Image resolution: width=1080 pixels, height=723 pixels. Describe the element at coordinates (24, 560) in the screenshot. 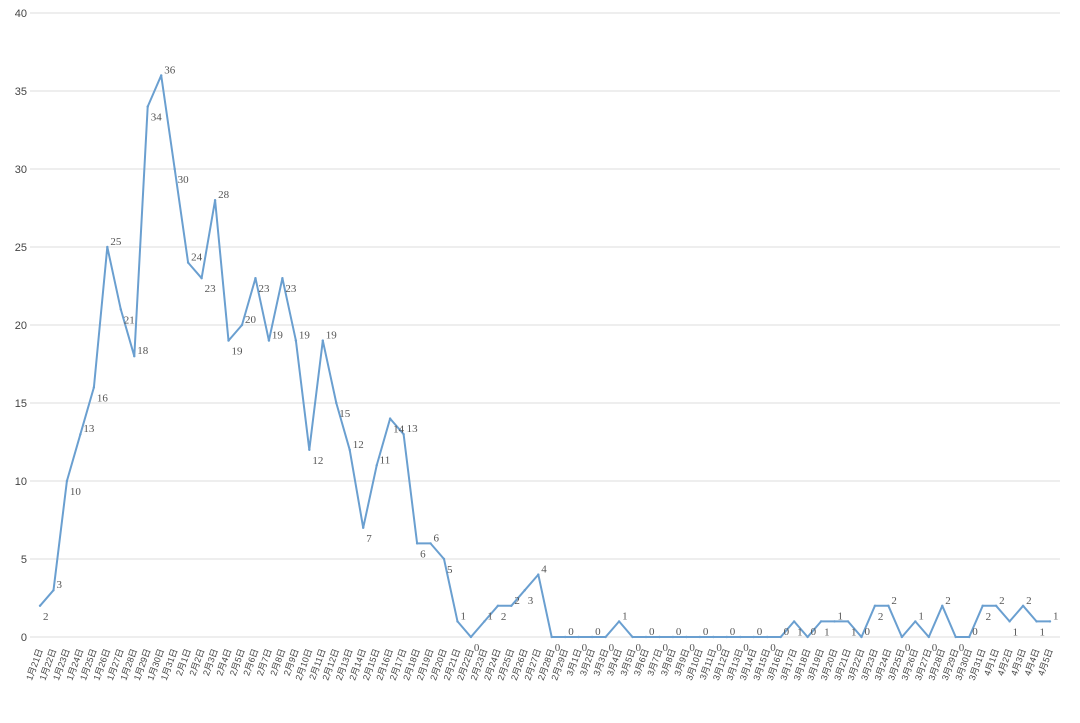

I see `y-tick-label: 5` at that location.